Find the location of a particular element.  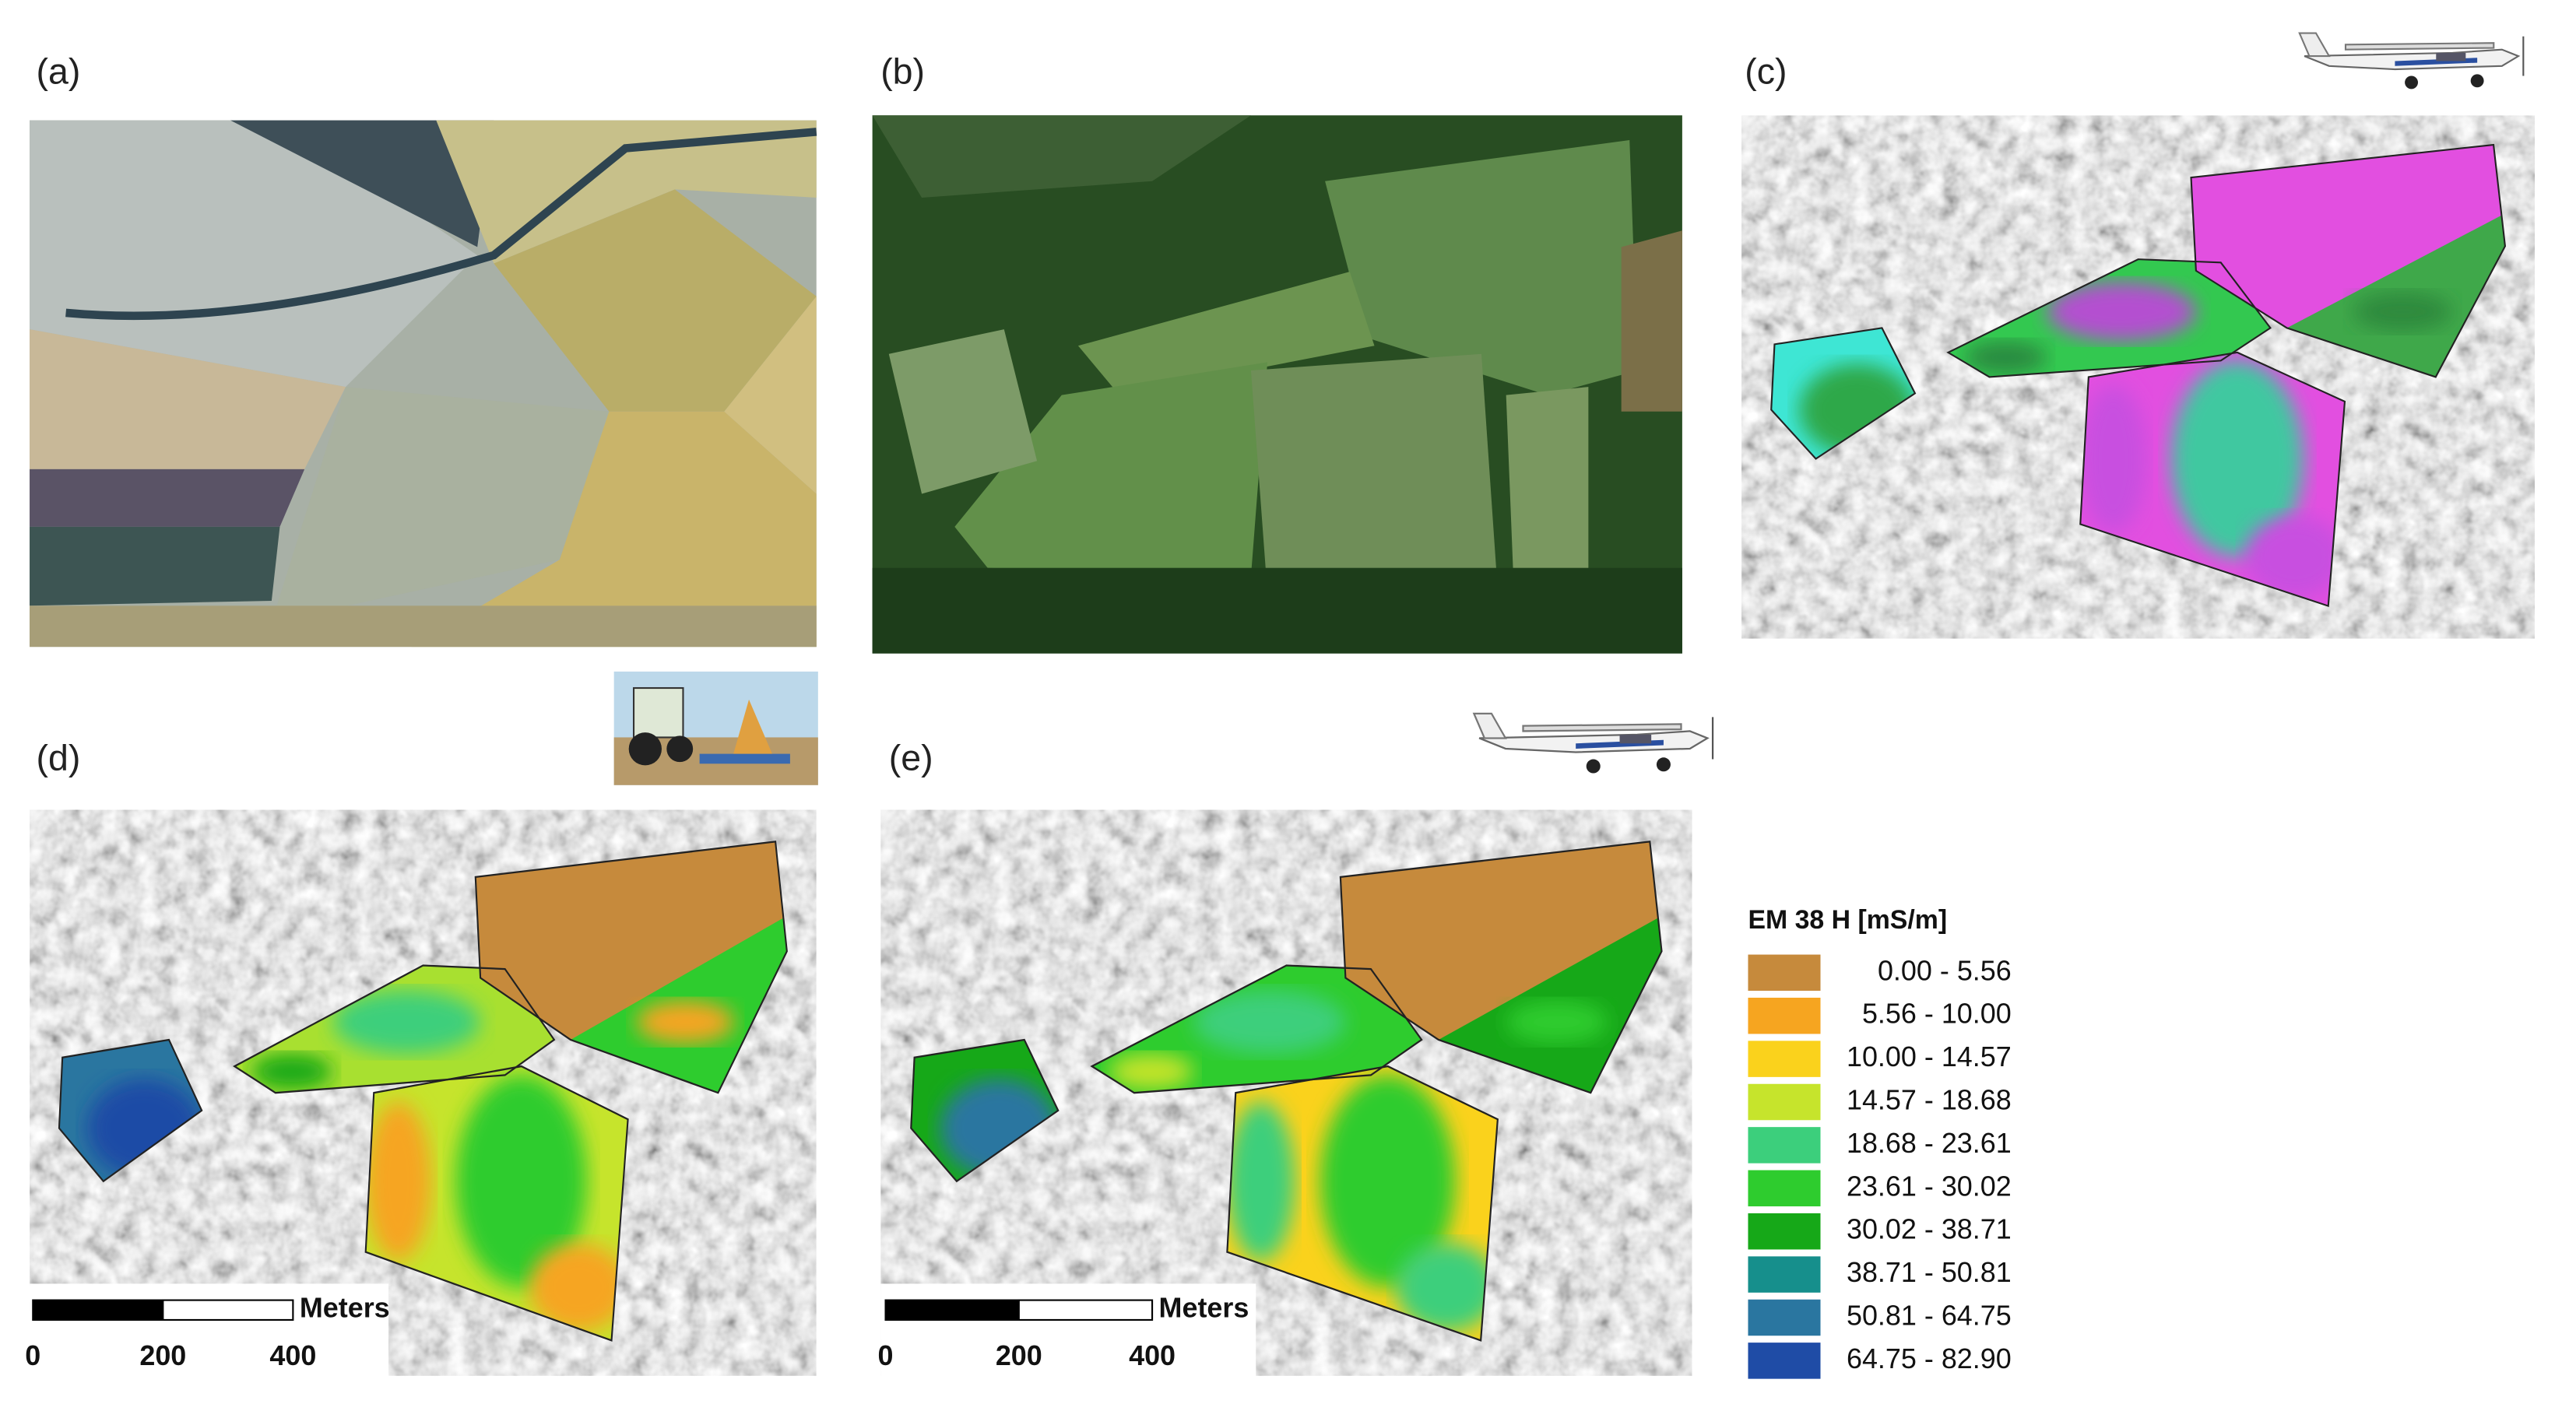

tractor-photo is located at coordinates (716, 728).